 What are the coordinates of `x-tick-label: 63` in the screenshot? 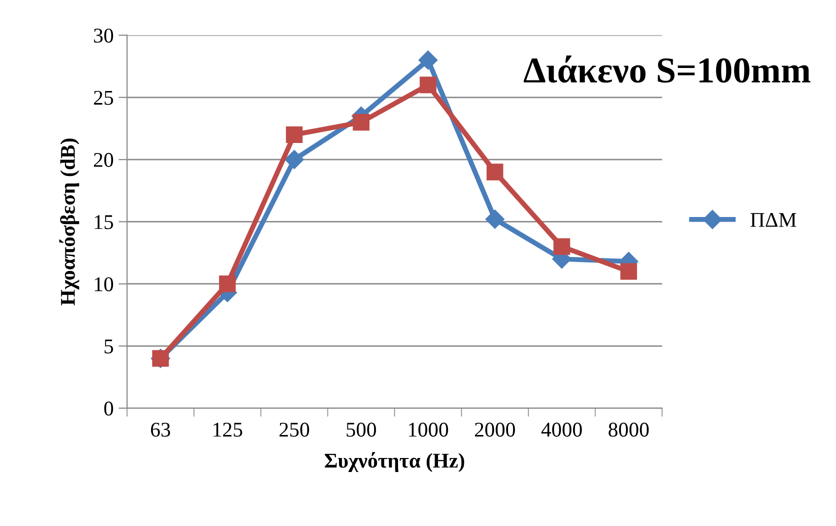 It's located at (160, 429).